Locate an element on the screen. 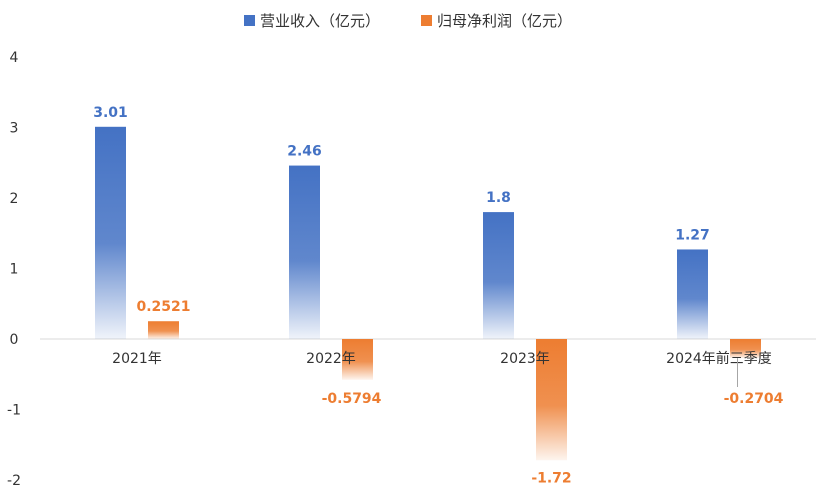  y-axis: 4 3 2 1 0 -1 -2 is located at coordinates (14, 269).